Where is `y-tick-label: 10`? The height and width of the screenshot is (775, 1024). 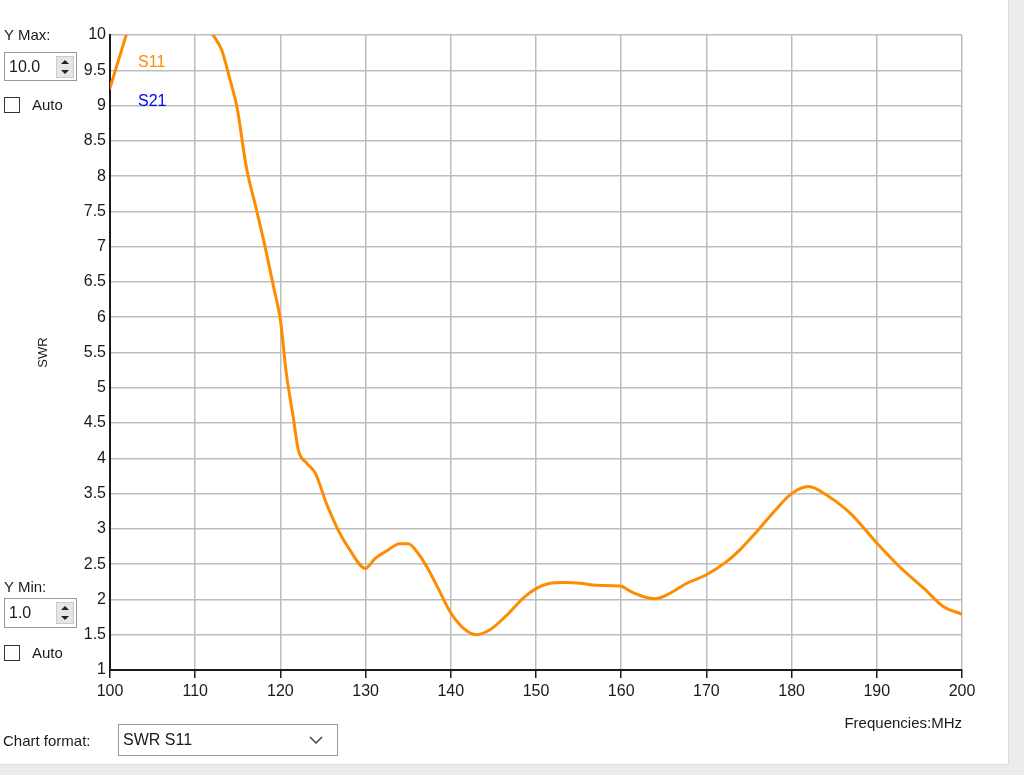 y-tick-label: 10 is located at coordinates (97, 34).